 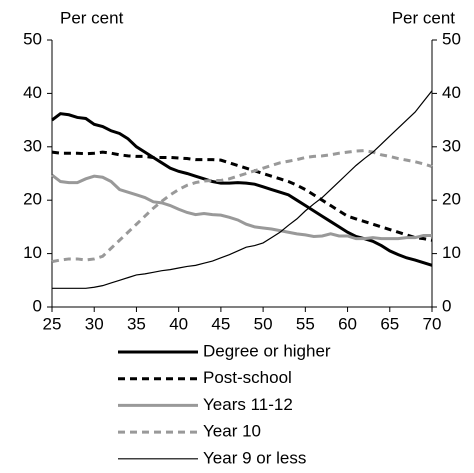 I want to click on y-axis-label: Per cent, so click(x=92, y=17).